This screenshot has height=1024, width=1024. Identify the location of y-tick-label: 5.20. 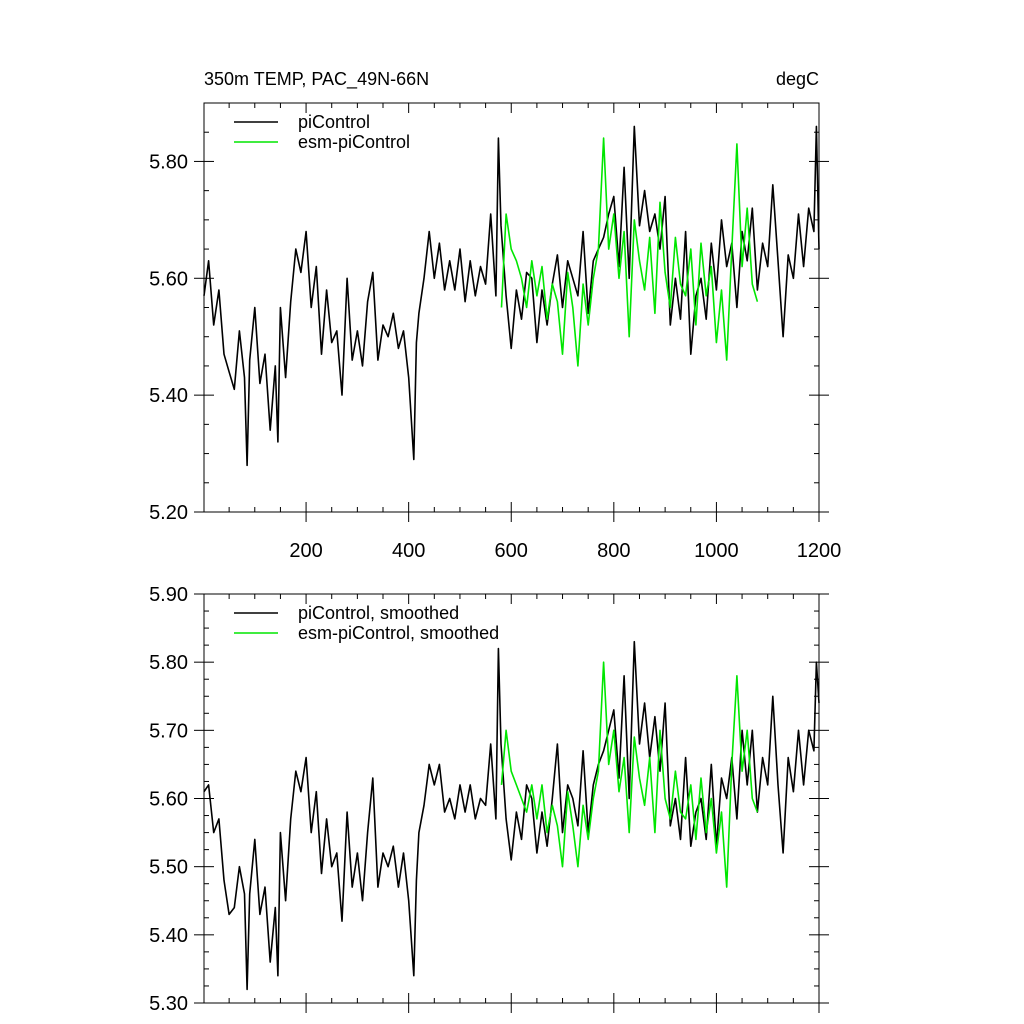
(168, 513).